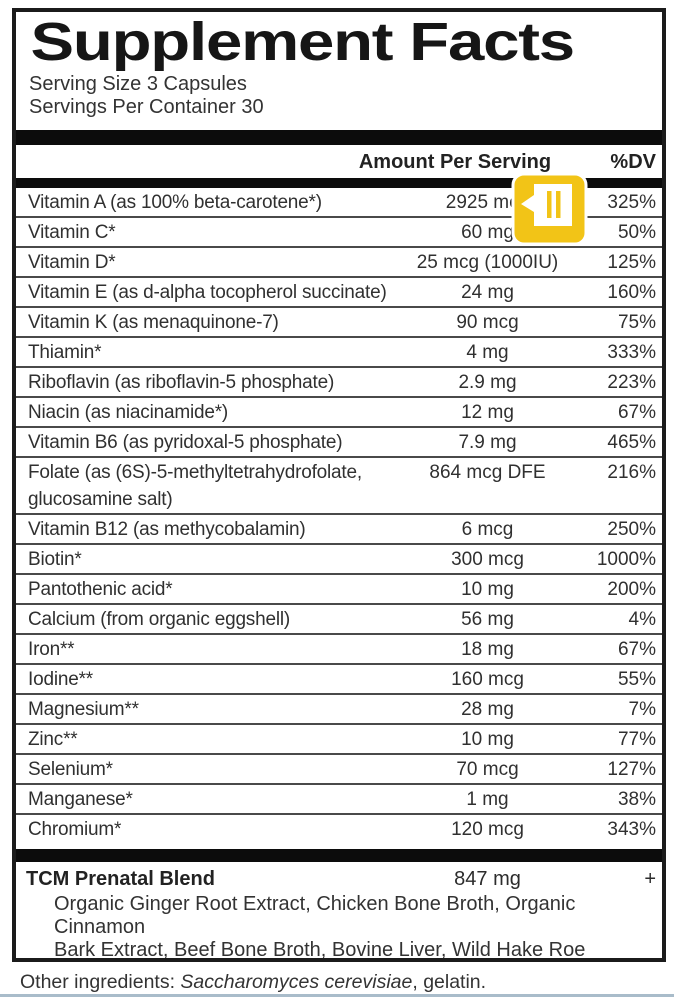 This screenshot has width=674, height=1000. Describe the element at coordinates (487, 829) in the screenshot. I see `nutrient-amount: 120 mcg` at that location.